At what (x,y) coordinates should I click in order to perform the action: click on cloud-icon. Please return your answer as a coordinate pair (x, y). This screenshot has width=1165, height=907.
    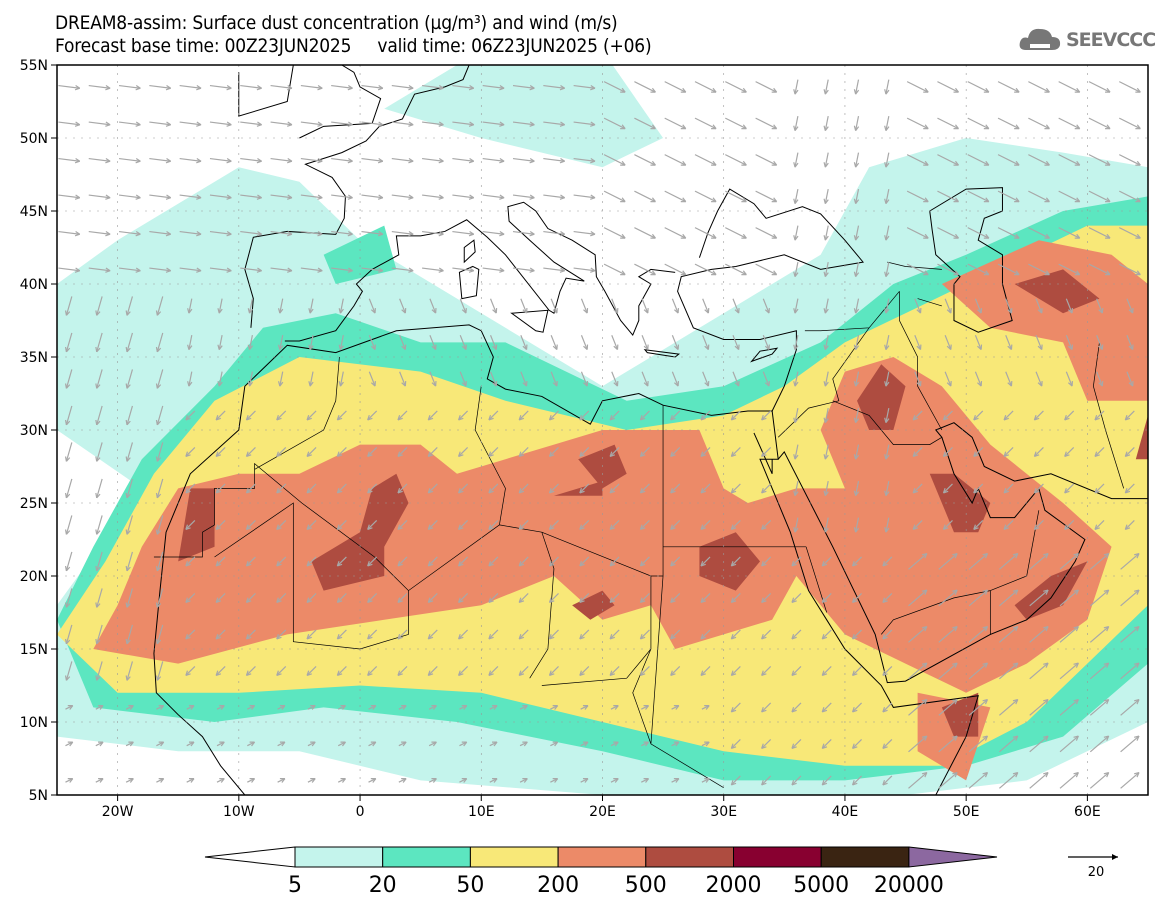
    Looking at the image, I should click on (1040, 39).